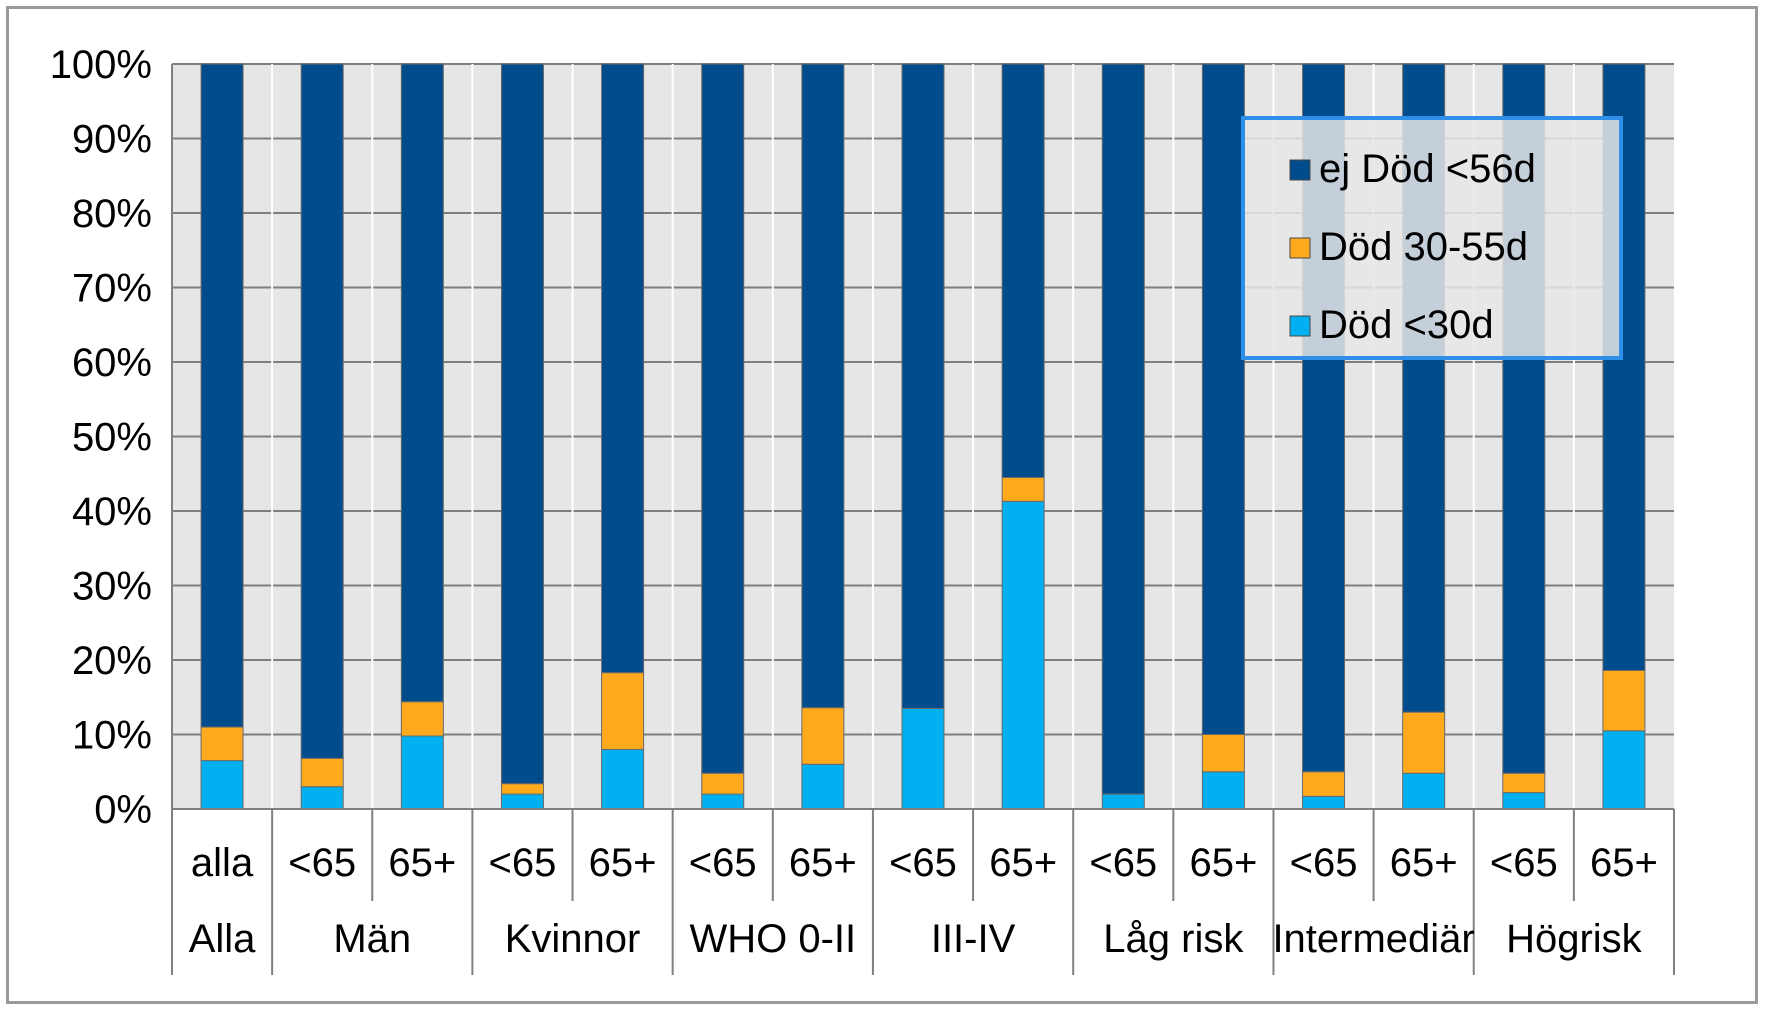  What do you see at coordinates (123, 810) in the screenshot?
I see `y-tick-label: 0%` at bounding box center [123, 810].